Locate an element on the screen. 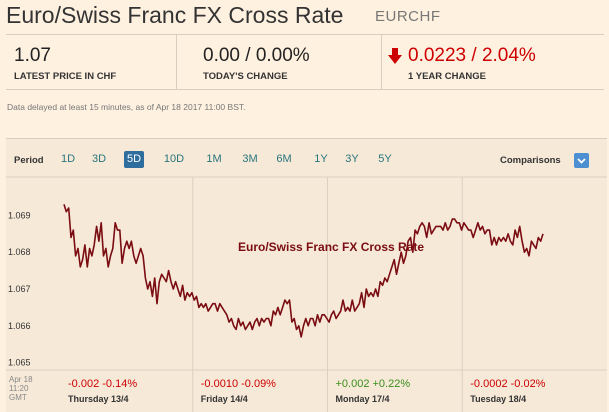 The image size is (609, 412). comparisons-label: Comparisons is located at coordinates (530, 160).